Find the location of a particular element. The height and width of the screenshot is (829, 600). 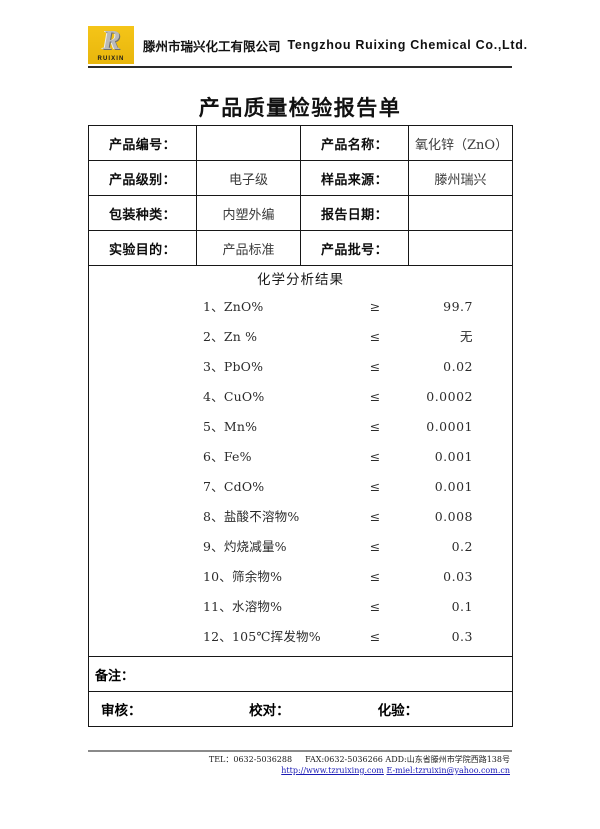

value-product-code is located at coordinates (248, 143).